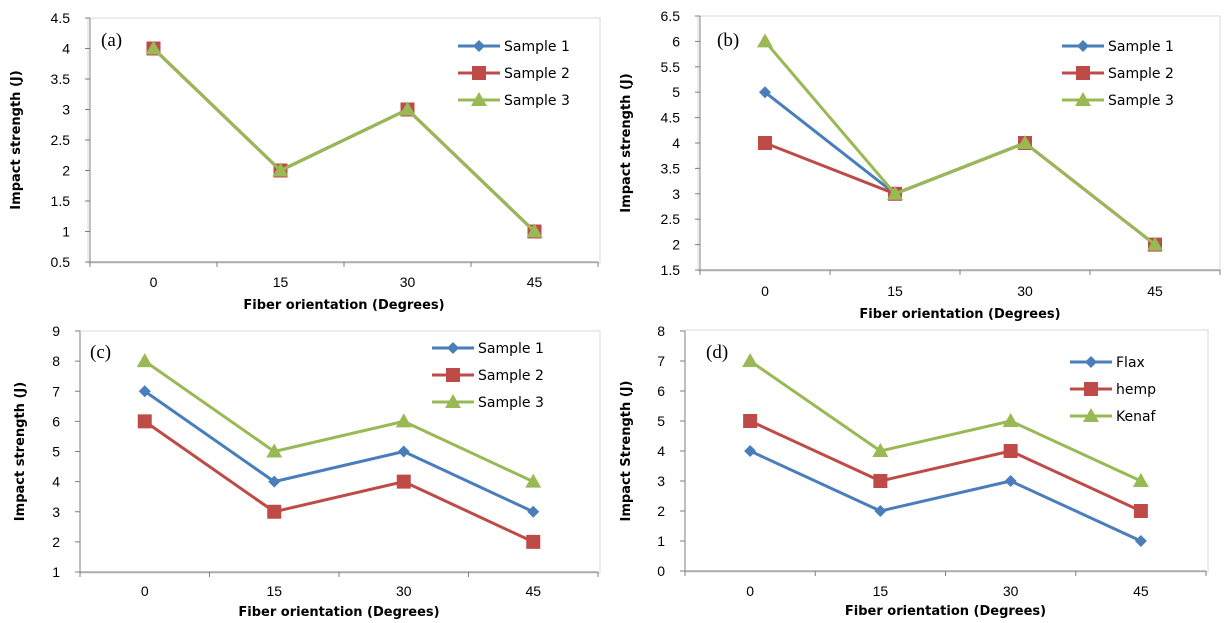 The height and width of the screenshot is (623, 1225). I want to click on panel-letter: (c), so click(100, 352).